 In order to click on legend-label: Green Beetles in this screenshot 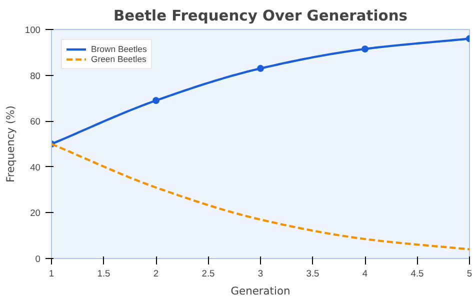, I will do `click(118, 59)`.